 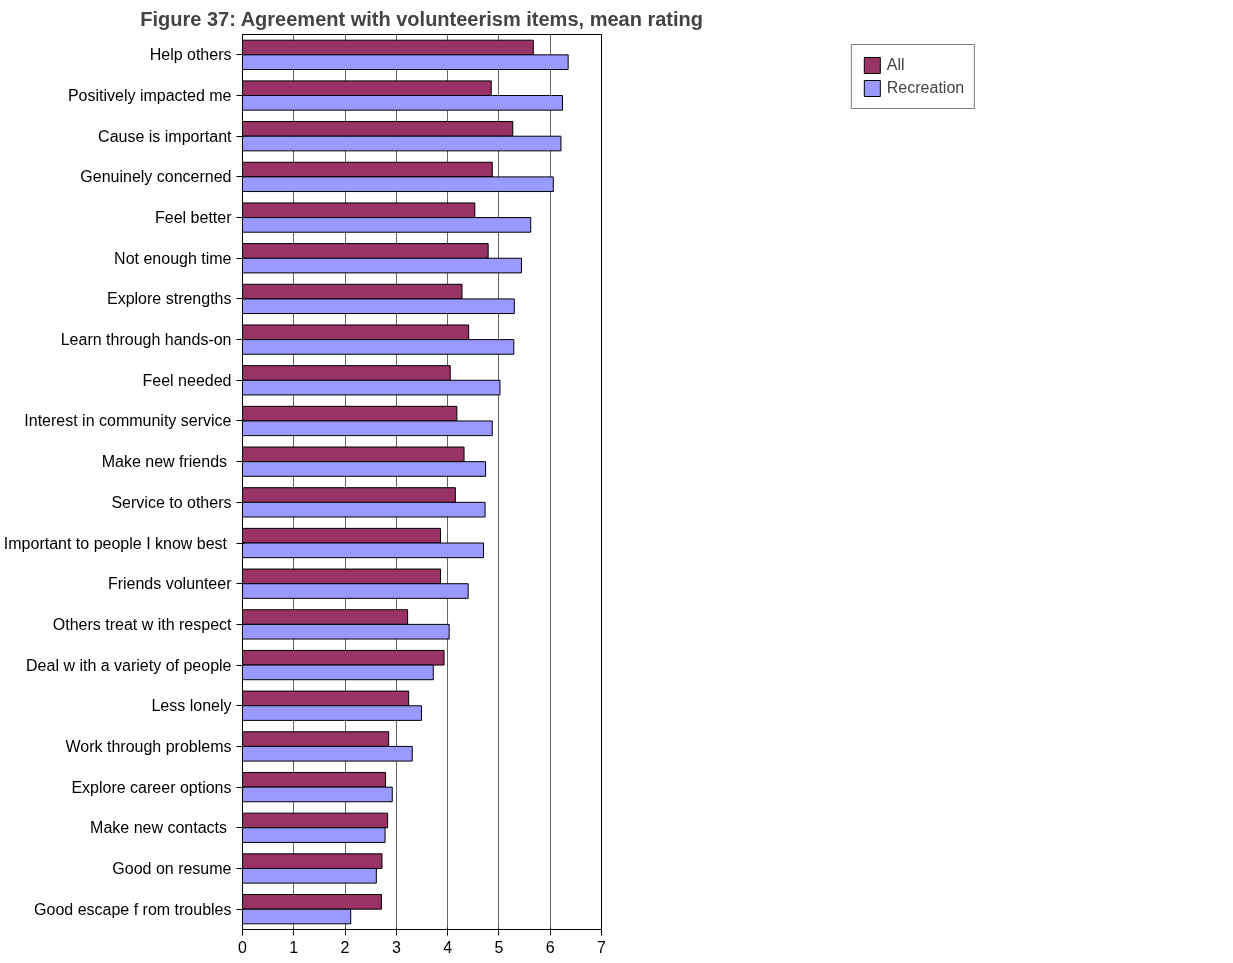 What do you see at coordinates (896, 65) in the screenshot?
I see `legend-label: All` at bounding box center [896, 65].